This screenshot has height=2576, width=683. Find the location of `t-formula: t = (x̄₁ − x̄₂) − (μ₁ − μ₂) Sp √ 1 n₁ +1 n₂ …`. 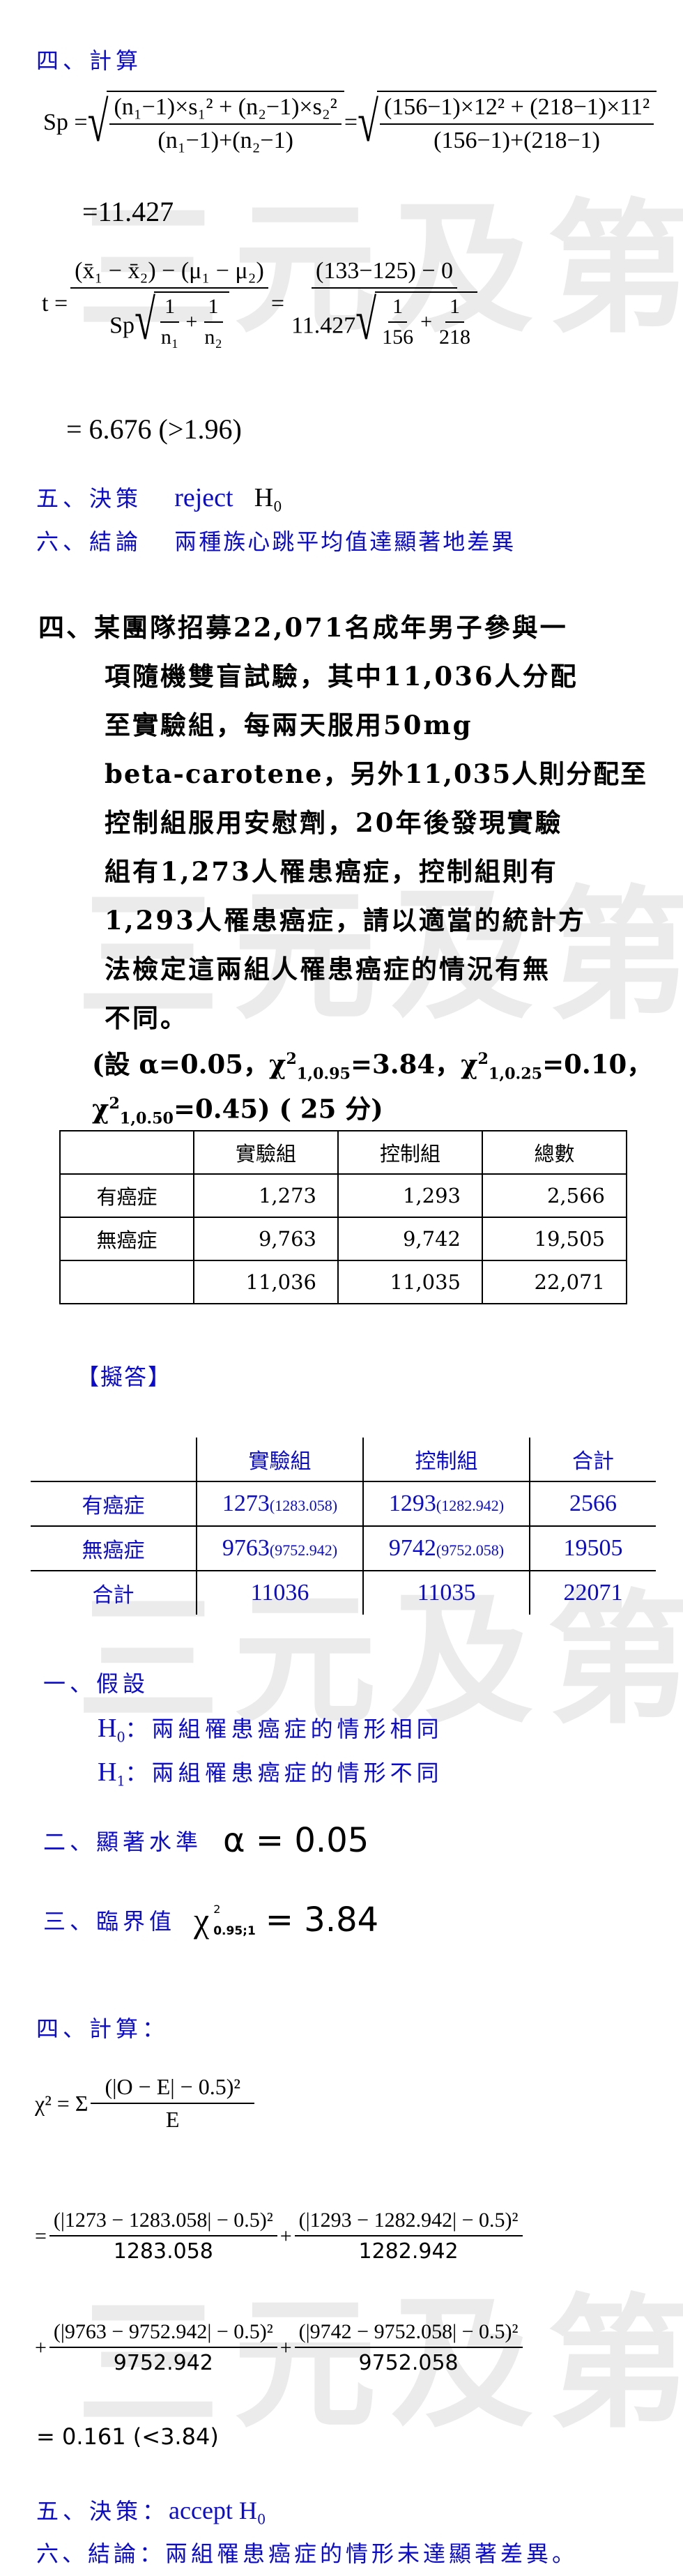

t-formula: t = (x̄₁ − x̄₂) − (μ₁ − μ₂) Sp √ 1 n₁ +1 n₂ … is located at coordinates (263, 303).